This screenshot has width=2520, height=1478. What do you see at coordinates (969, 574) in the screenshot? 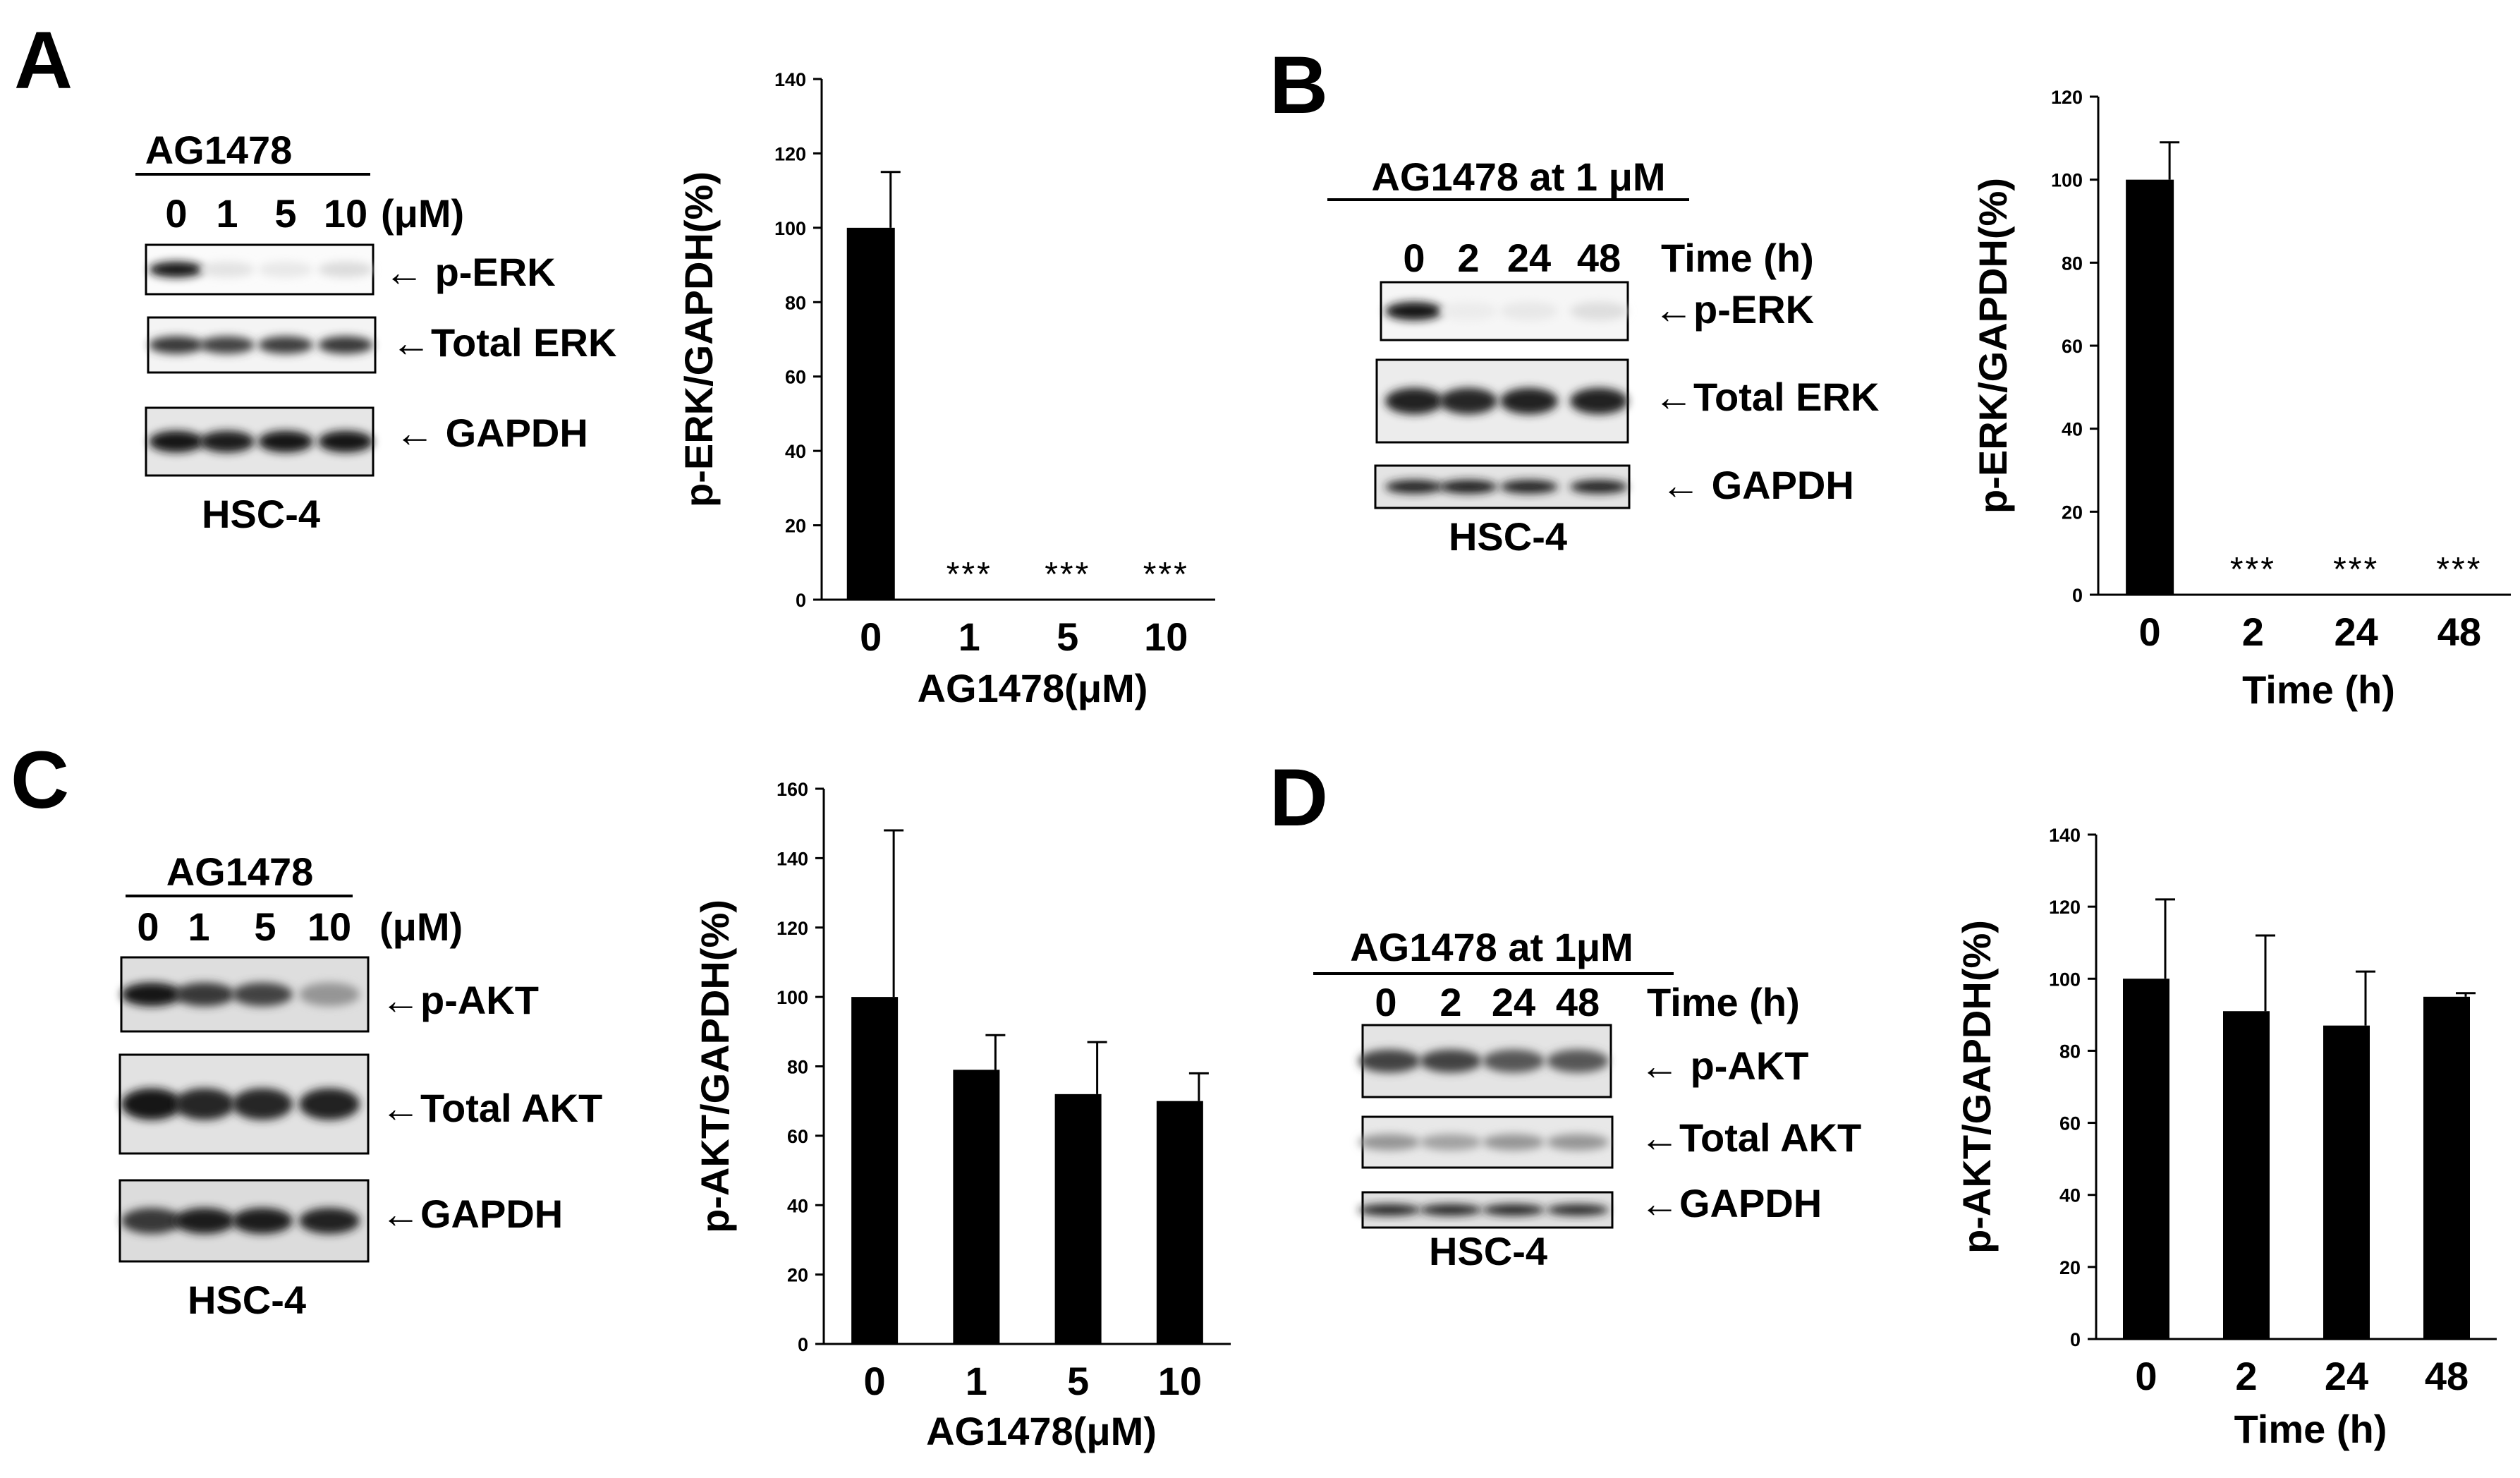
I see `chart-a-significance-1: ***` at bounding box center [969, 574].